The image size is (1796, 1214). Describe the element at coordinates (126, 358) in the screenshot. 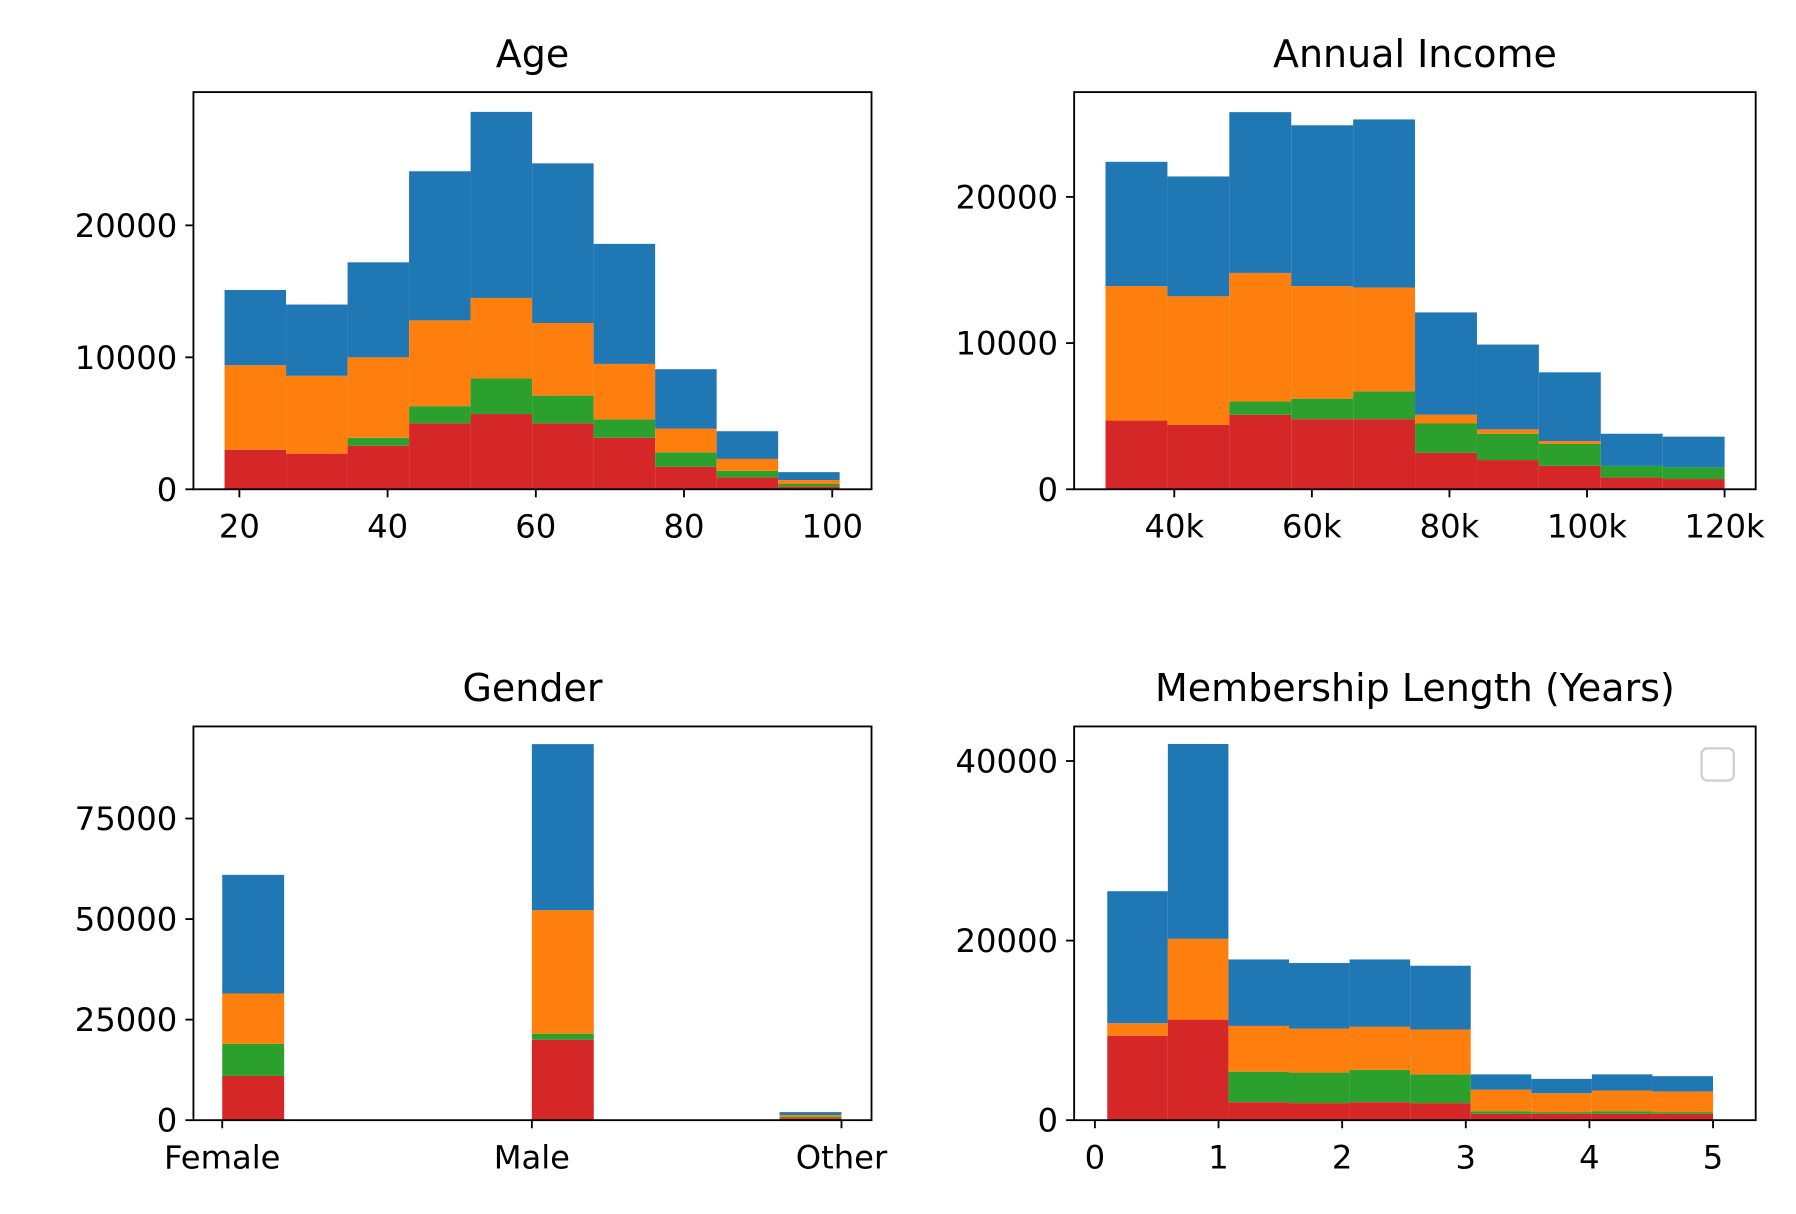

I see `y-tick-label: 10000` at that location.